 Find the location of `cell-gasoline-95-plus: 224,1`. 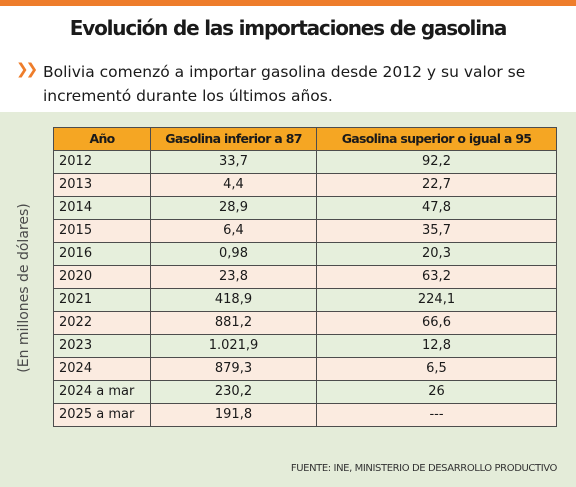

cell-gasoline-95-plus: 224,1 is located at coordinates (436, 300).